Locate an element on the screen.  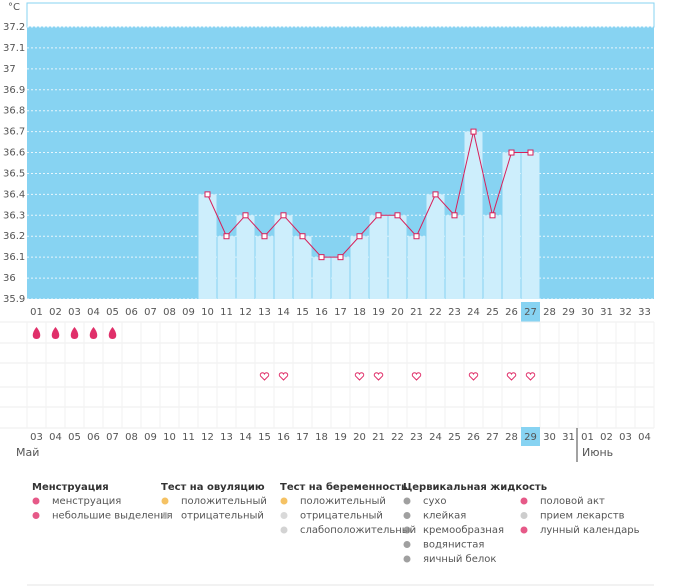
date-label: 20 is located at coordinates (359, 437).